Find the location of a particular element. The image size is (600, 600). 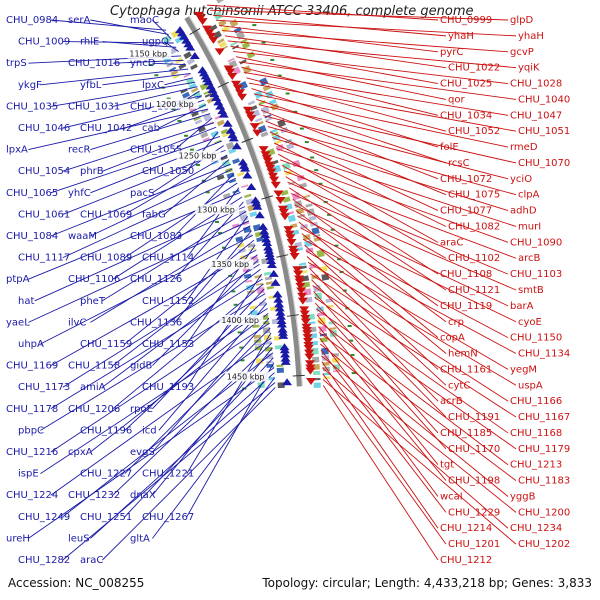

plus-strand-gene-label: yhfC is located at coordinates (79, 193).